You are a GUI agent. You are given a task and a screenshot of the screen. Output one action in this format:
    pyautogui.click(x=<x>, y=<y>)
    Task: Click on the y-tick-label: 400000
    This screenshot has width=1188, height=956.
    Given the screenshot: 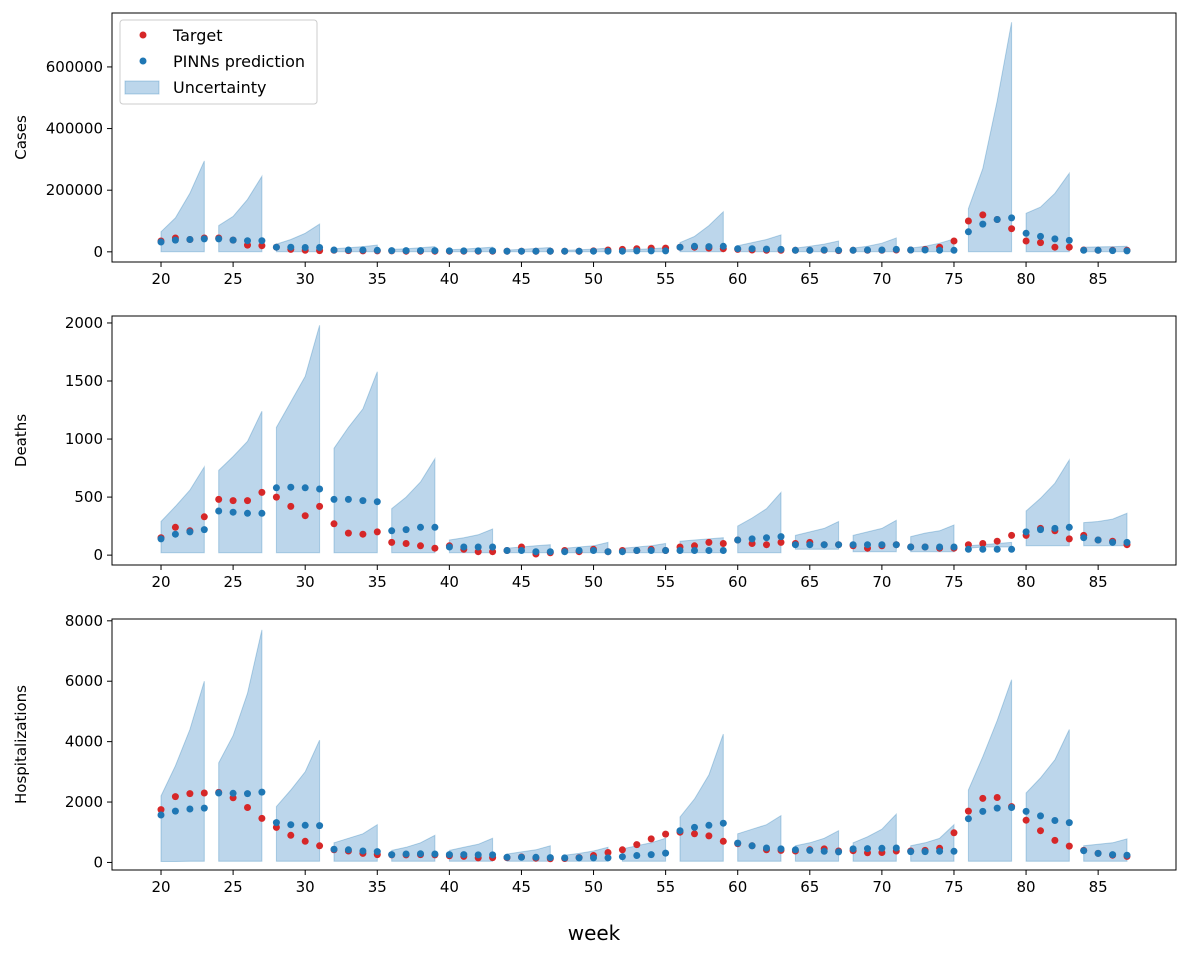 What is the action you would take?
    pyautogui.click(x=74, y=129)
    